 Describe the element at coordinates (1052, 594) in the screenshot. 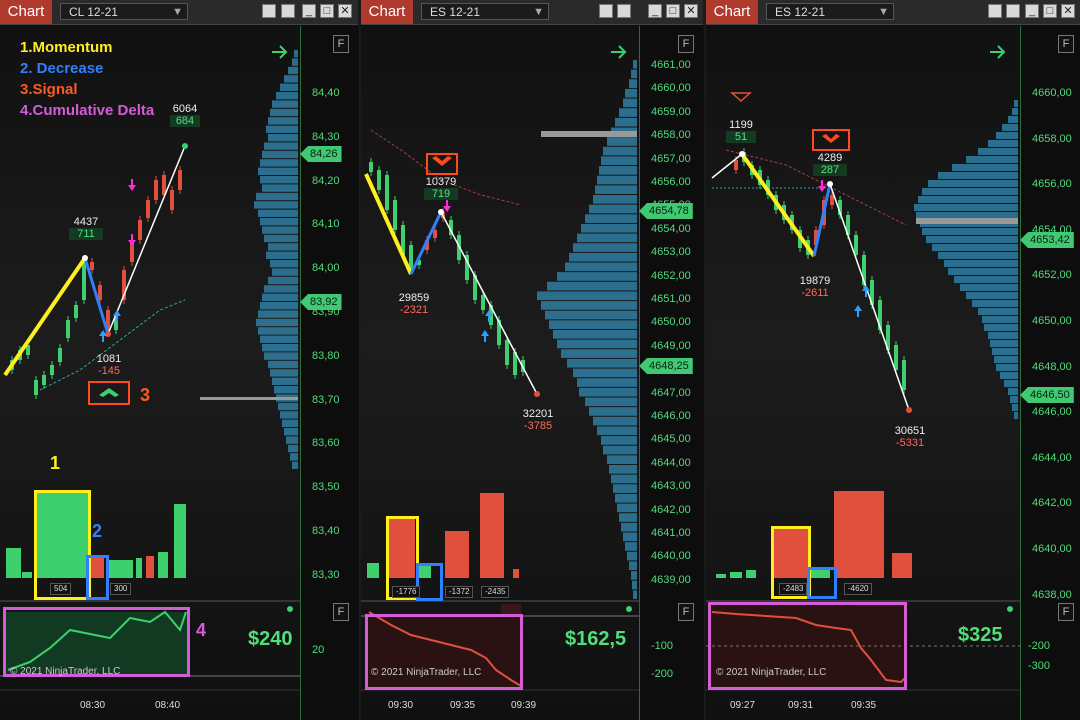

I see `price-tick: 4638,00` at that location.